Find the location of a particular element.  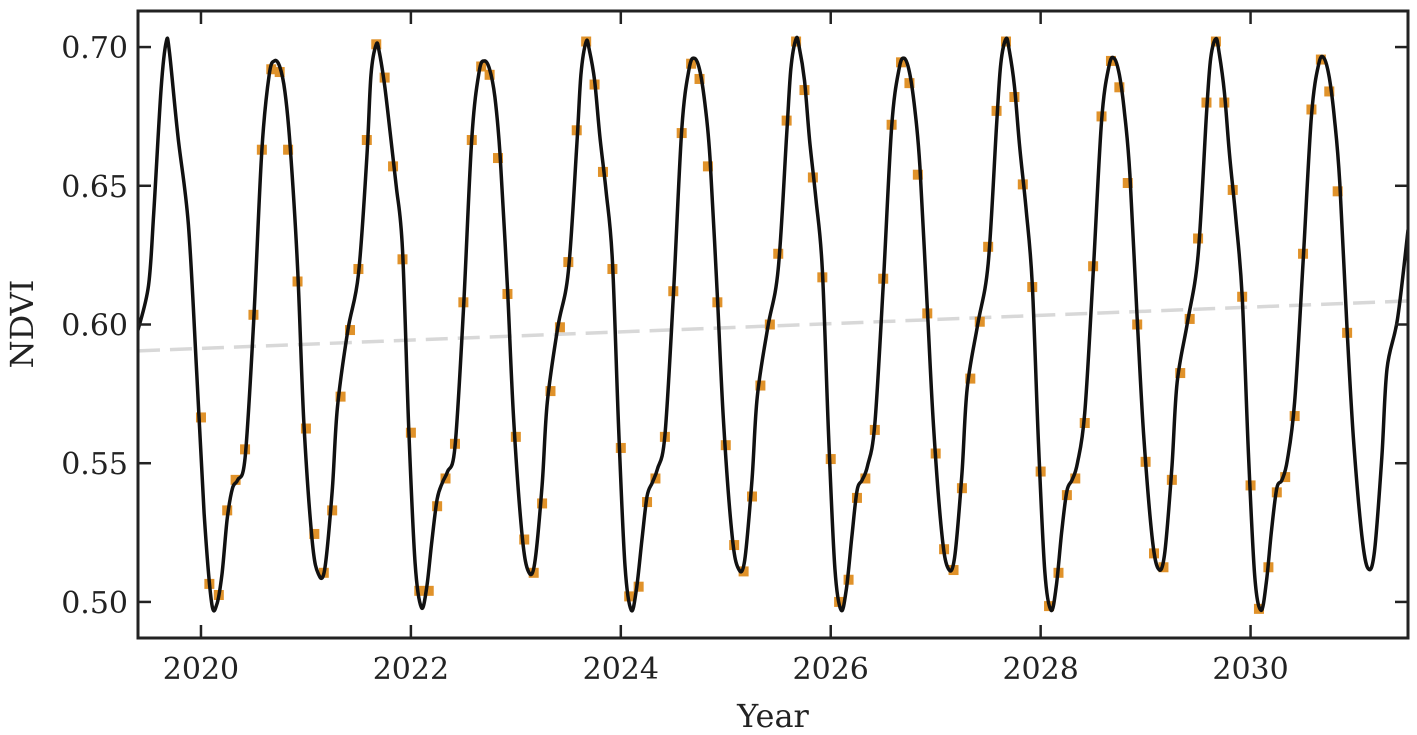

x-tick-label: 2028 is located at coordinates (1040, 669).